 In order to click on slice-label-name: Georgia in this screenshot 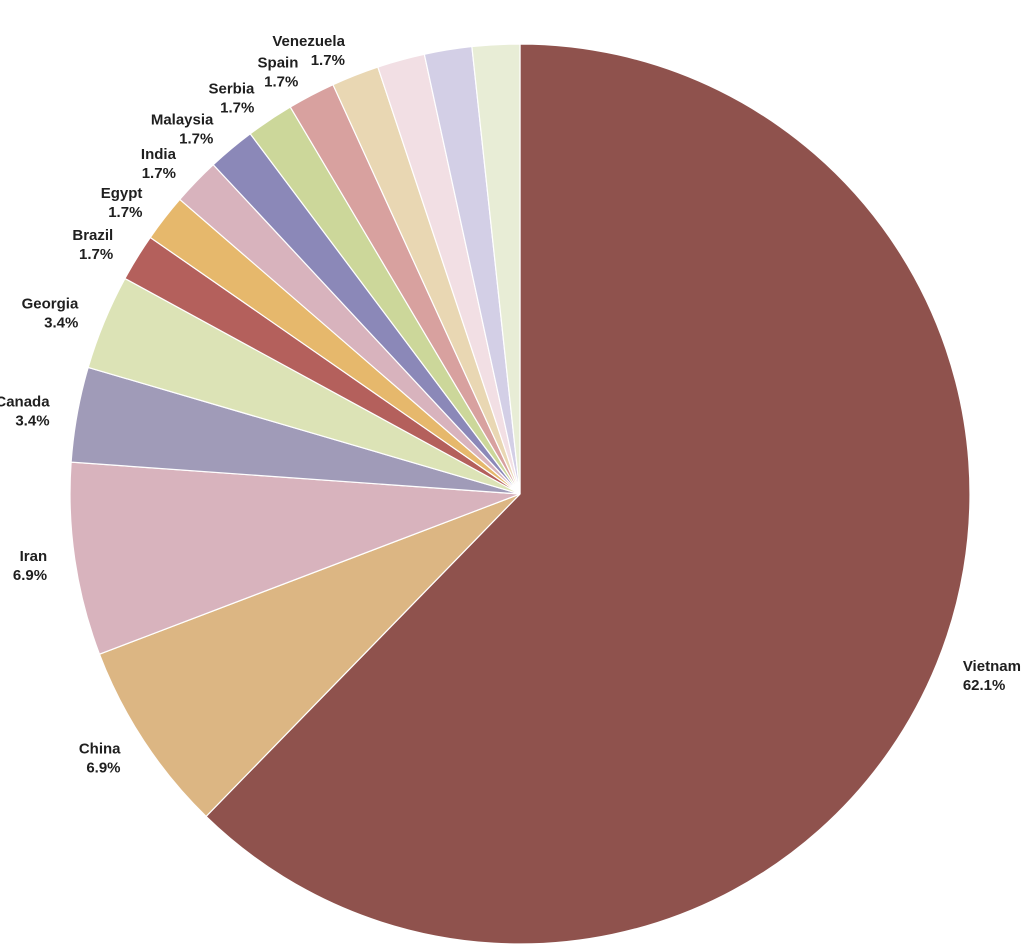, I will do `click(50, 303)`.